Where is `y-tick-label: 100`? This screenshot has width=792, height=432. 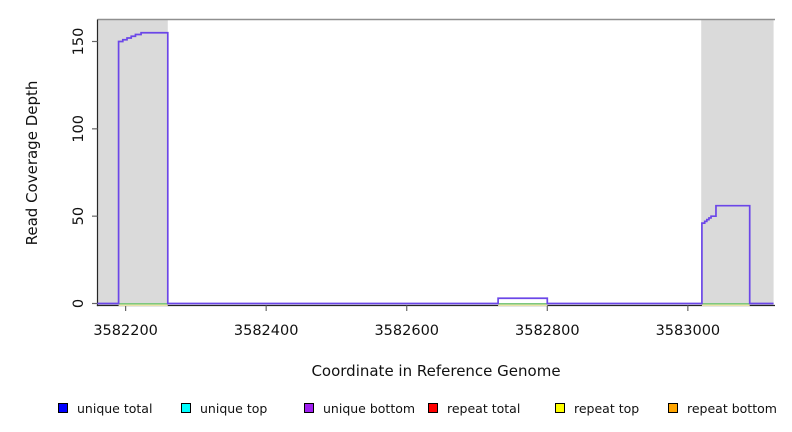
y-tick-label: 100 is located at coordinates (79, 129).